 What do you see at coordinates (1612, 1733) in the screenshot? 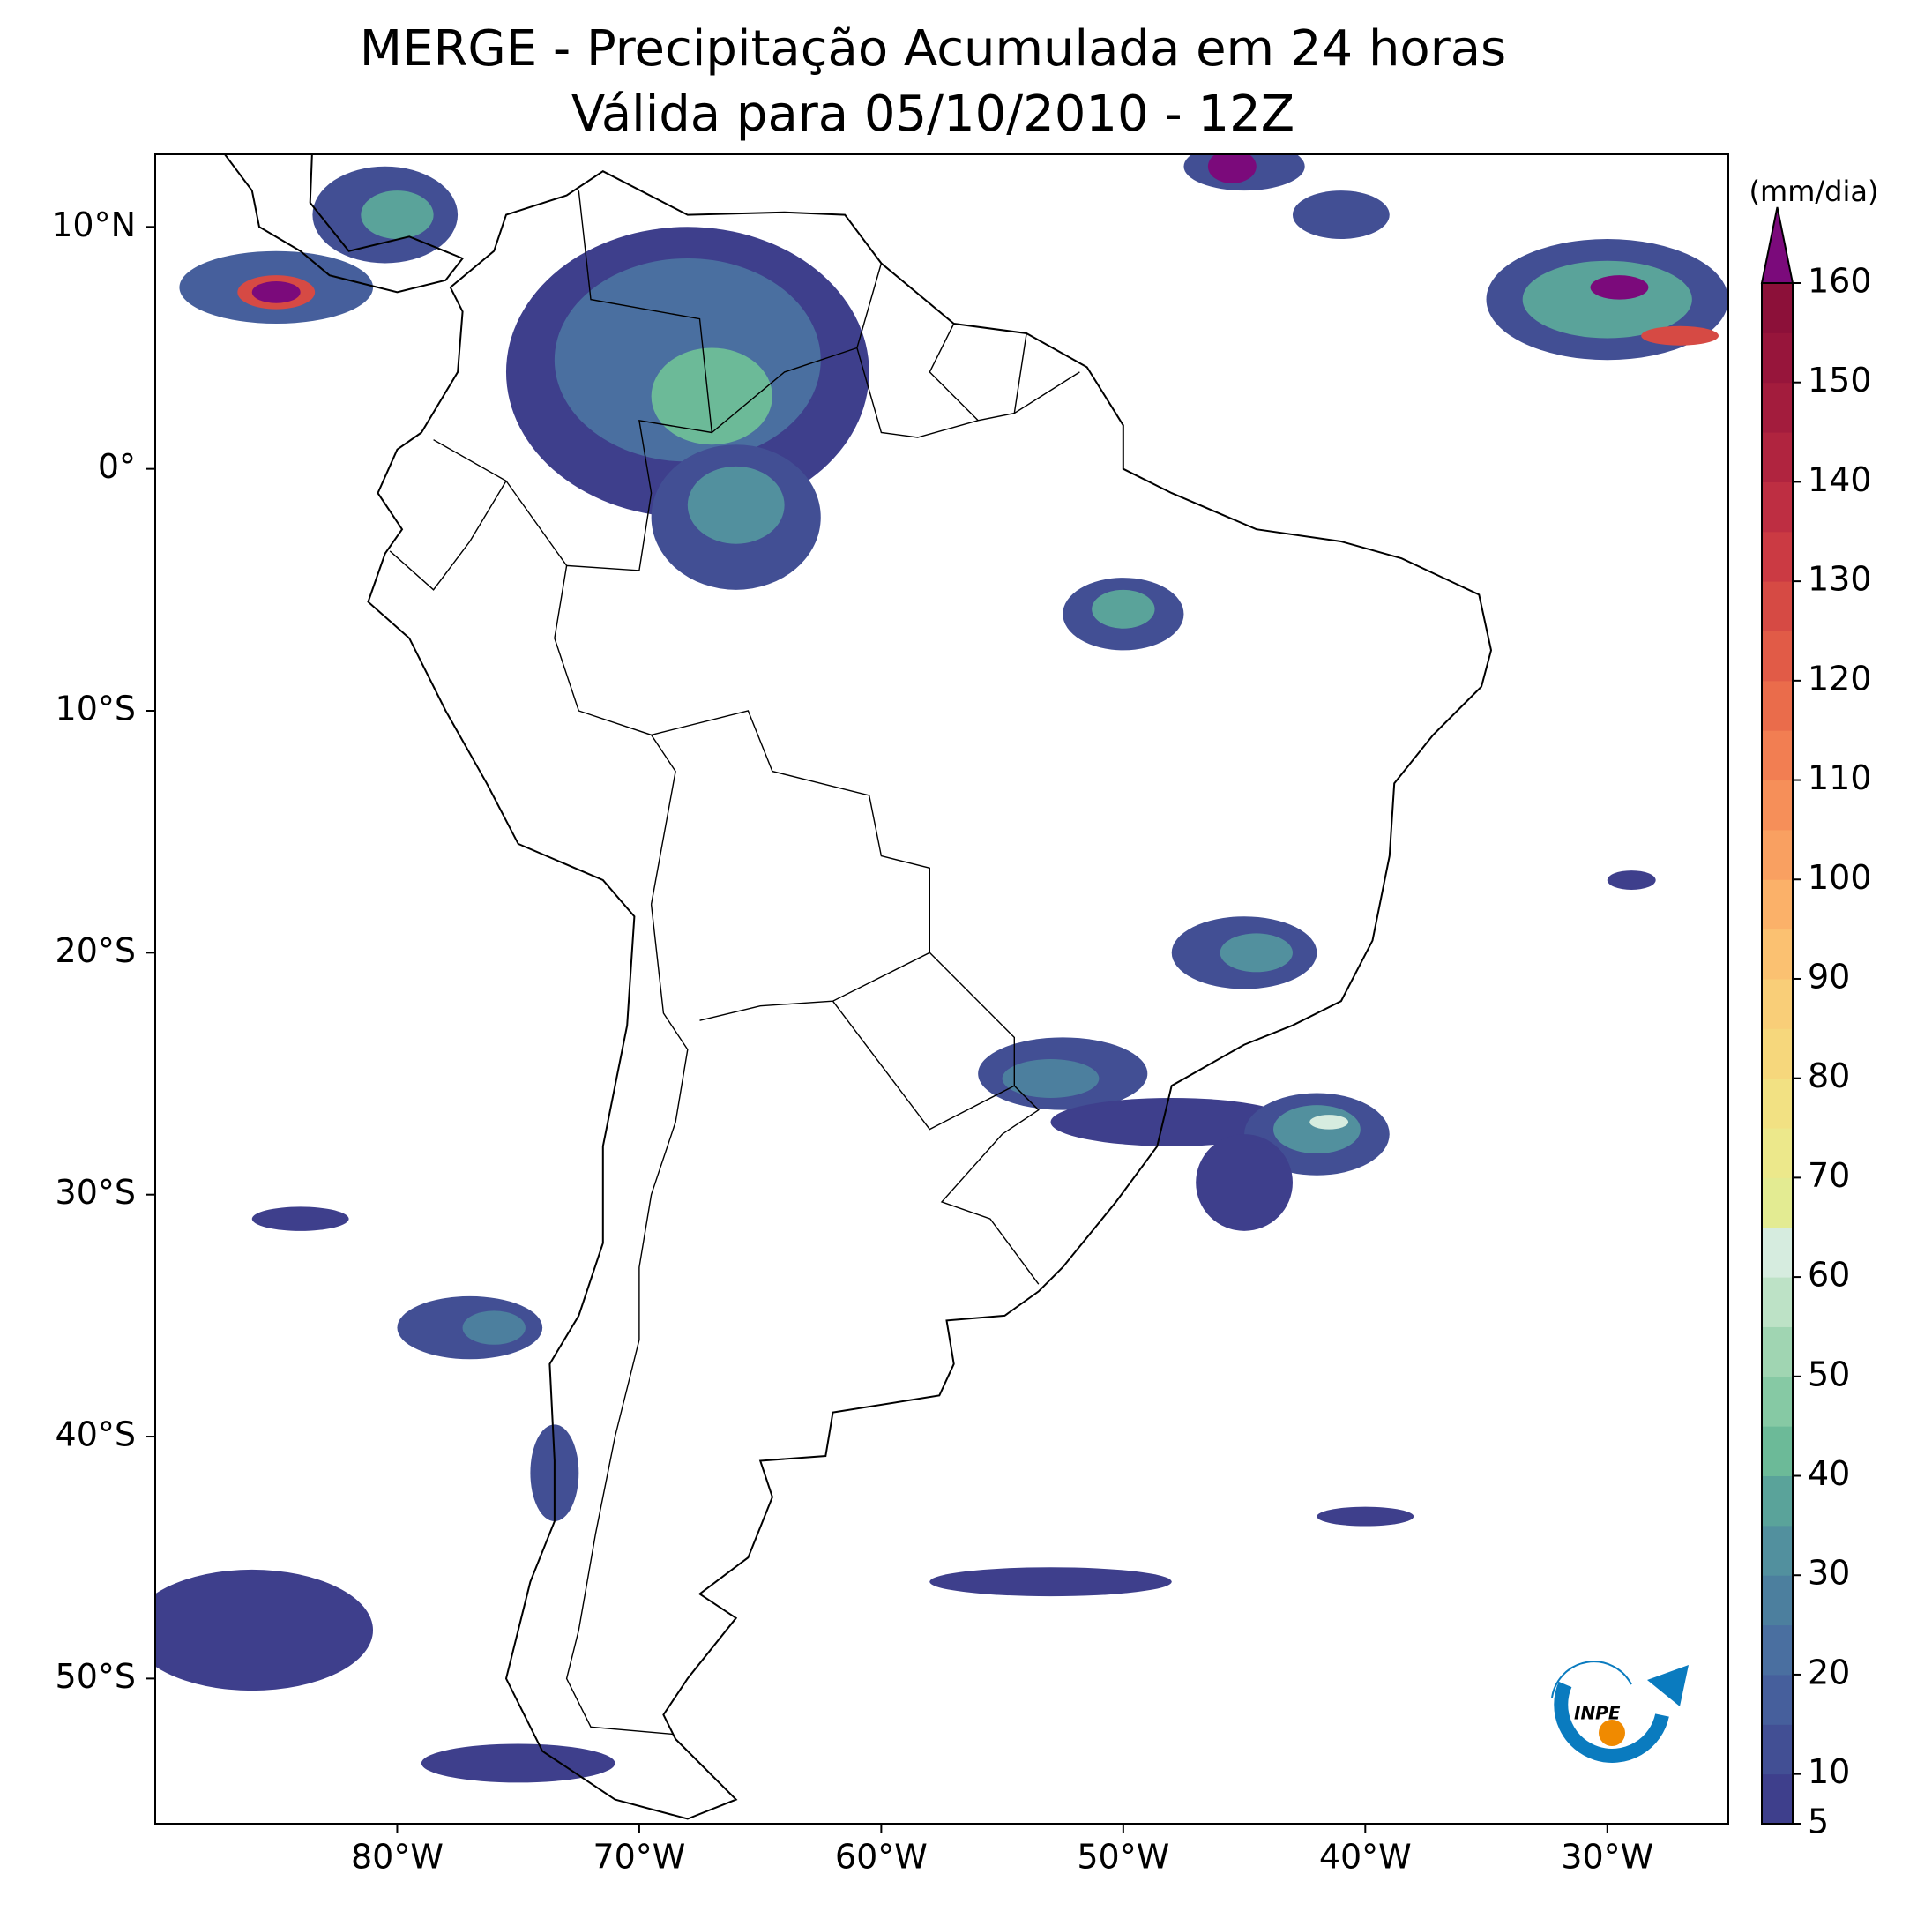
I see `logo-dot` at bounding box center [1612, 1733].